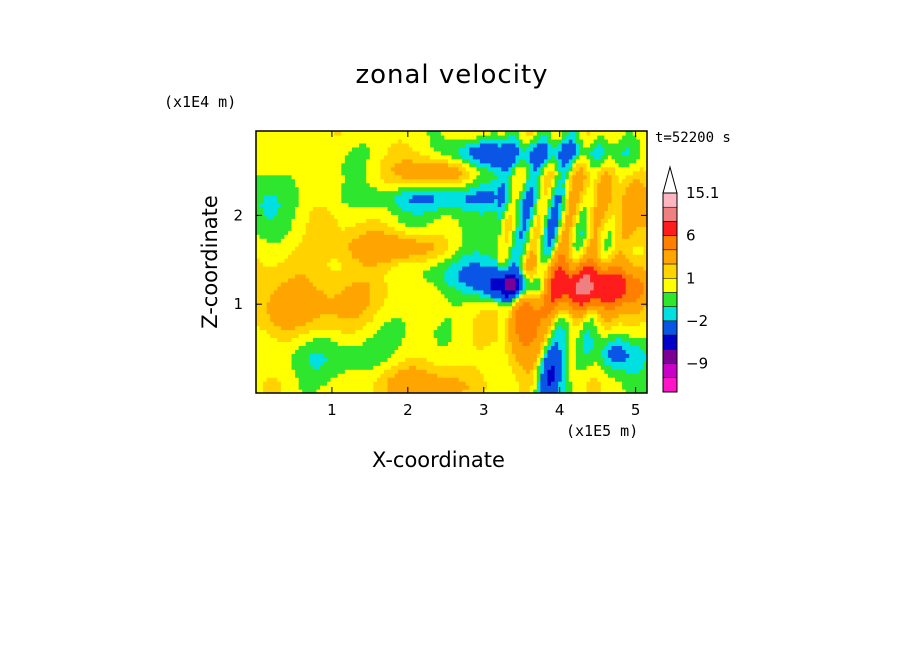 The image size is (904, 654). What do you see at coordinates (693, 138) in the screenshot?
I see `time-label: t=52200 s` at bounding box center [693, 138].